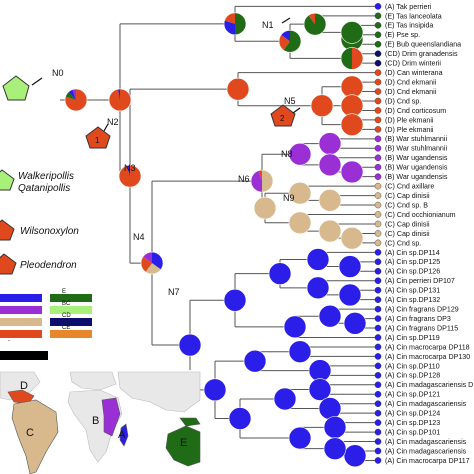 The image size is (474, 474). What do you see at coordinates (21, 397) in the screenshot?
I see `caribbean-region-d` at bounding box center [21, 397].